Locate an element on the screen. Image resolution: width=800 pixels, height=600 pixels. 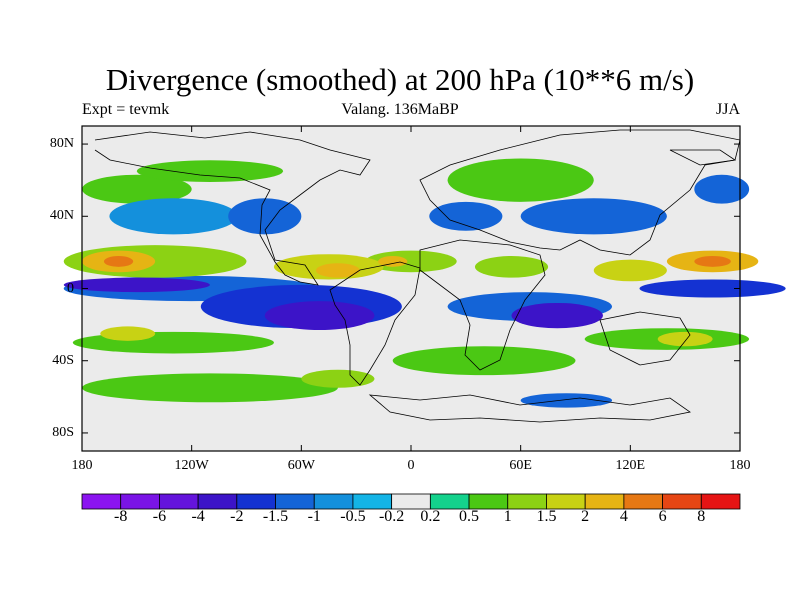
colorbar is located at coordinates (411, 501).